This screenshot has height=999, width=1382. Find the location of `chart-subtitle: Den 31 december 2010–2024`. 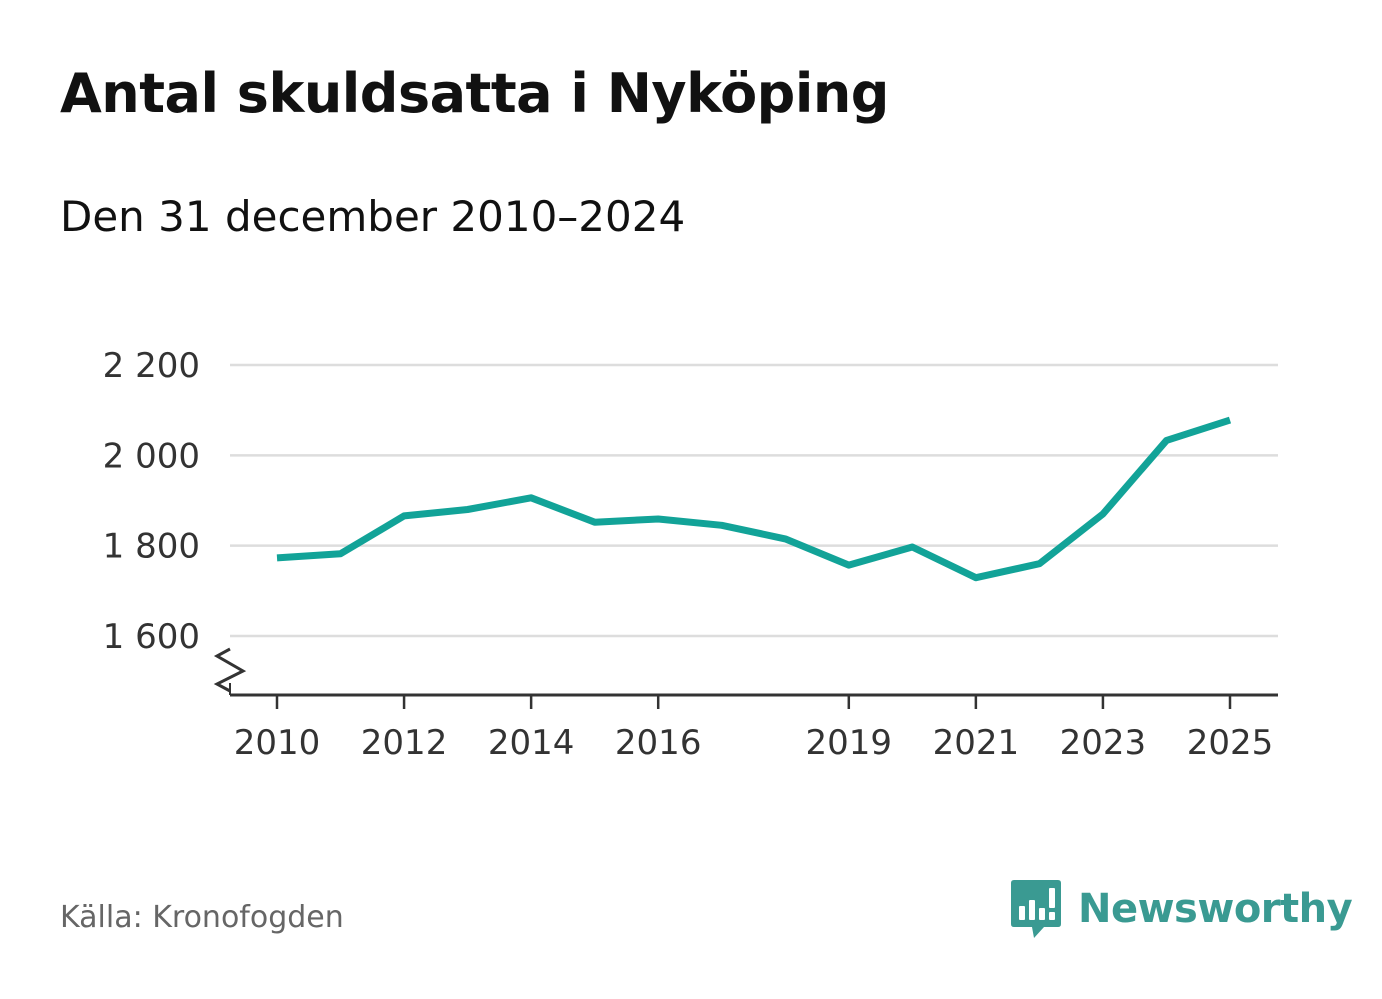

chart-subtitle: Den 31 december 2010–2024 is located at coordinates (373, 216).